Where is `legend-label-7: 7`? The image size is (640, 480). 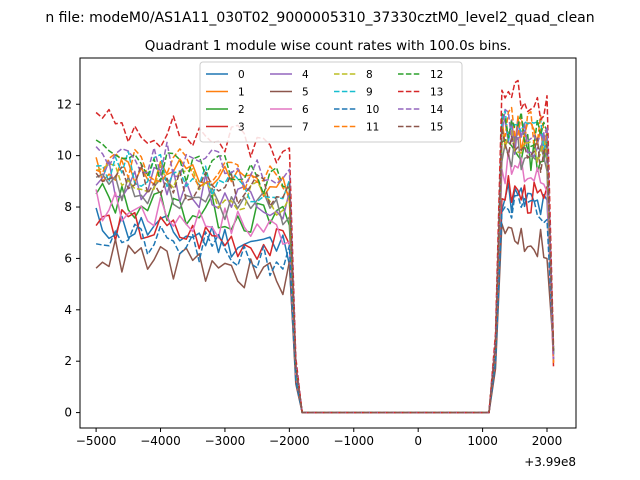 legend-label-7: 7 is located at coordinates (305, 128).